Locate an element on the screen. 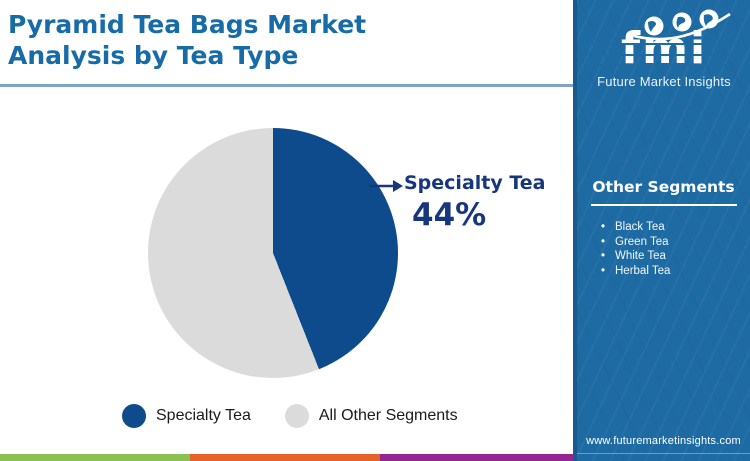 This screenshot has height=461, width=750. footer-stripe-orange is located at coordinates (285, 457).